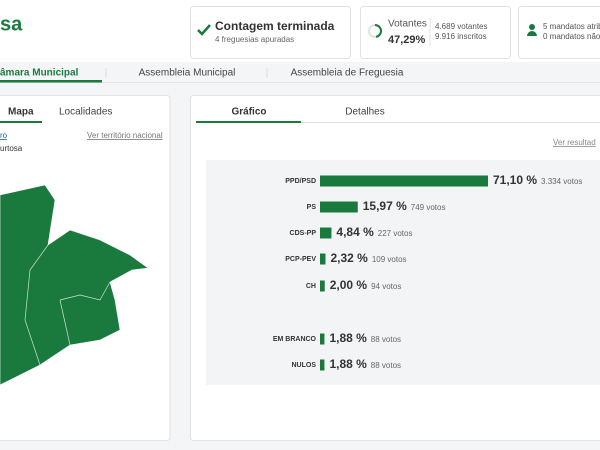 The height and width of the screenshot is (450, 600). What do you see at coordinates (355, 232) in the screenshot?
I see `percent-label: 4,84 %` at bounding box center [355, 232].